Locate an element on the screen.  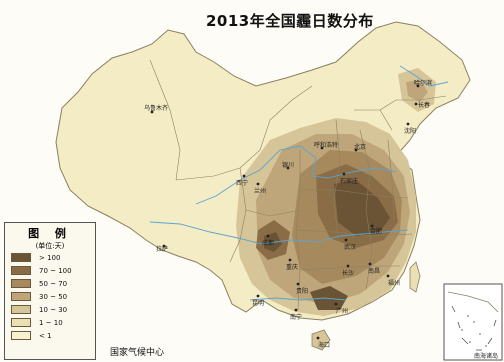
legend-label: 50 ~ 70 is located at coordinates (53, 283).